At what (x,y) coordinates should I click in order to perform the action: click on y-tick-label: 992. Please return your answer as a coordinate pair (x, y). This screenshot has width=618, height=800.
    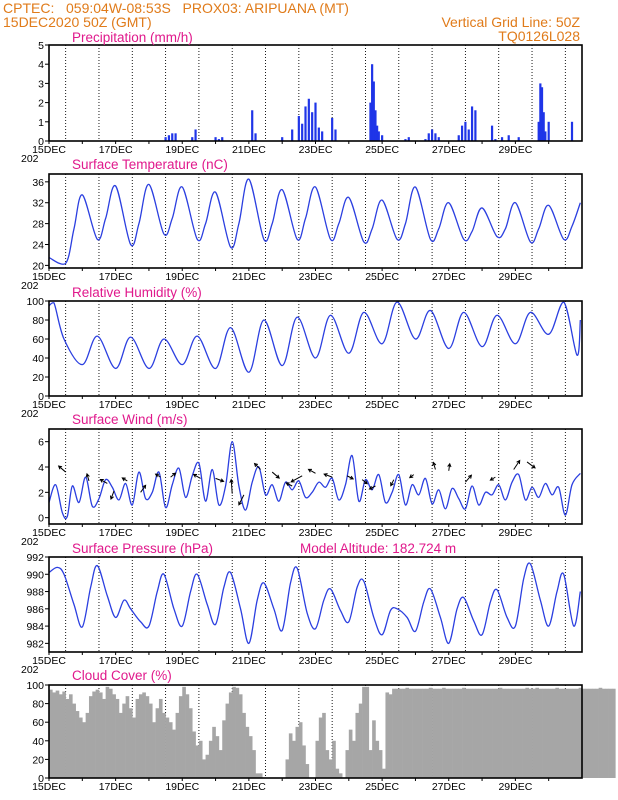
    Looking at the image, I should click on (35, 558).